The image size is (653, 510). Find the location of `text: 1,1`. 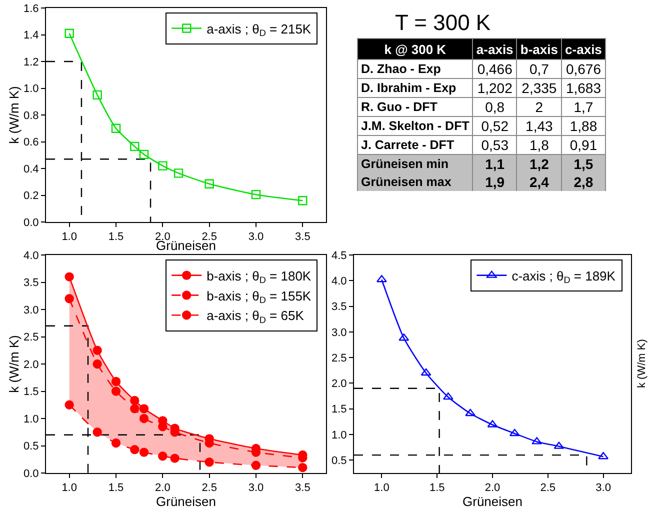

text: 1,1 is located at coordinates (495, 164).